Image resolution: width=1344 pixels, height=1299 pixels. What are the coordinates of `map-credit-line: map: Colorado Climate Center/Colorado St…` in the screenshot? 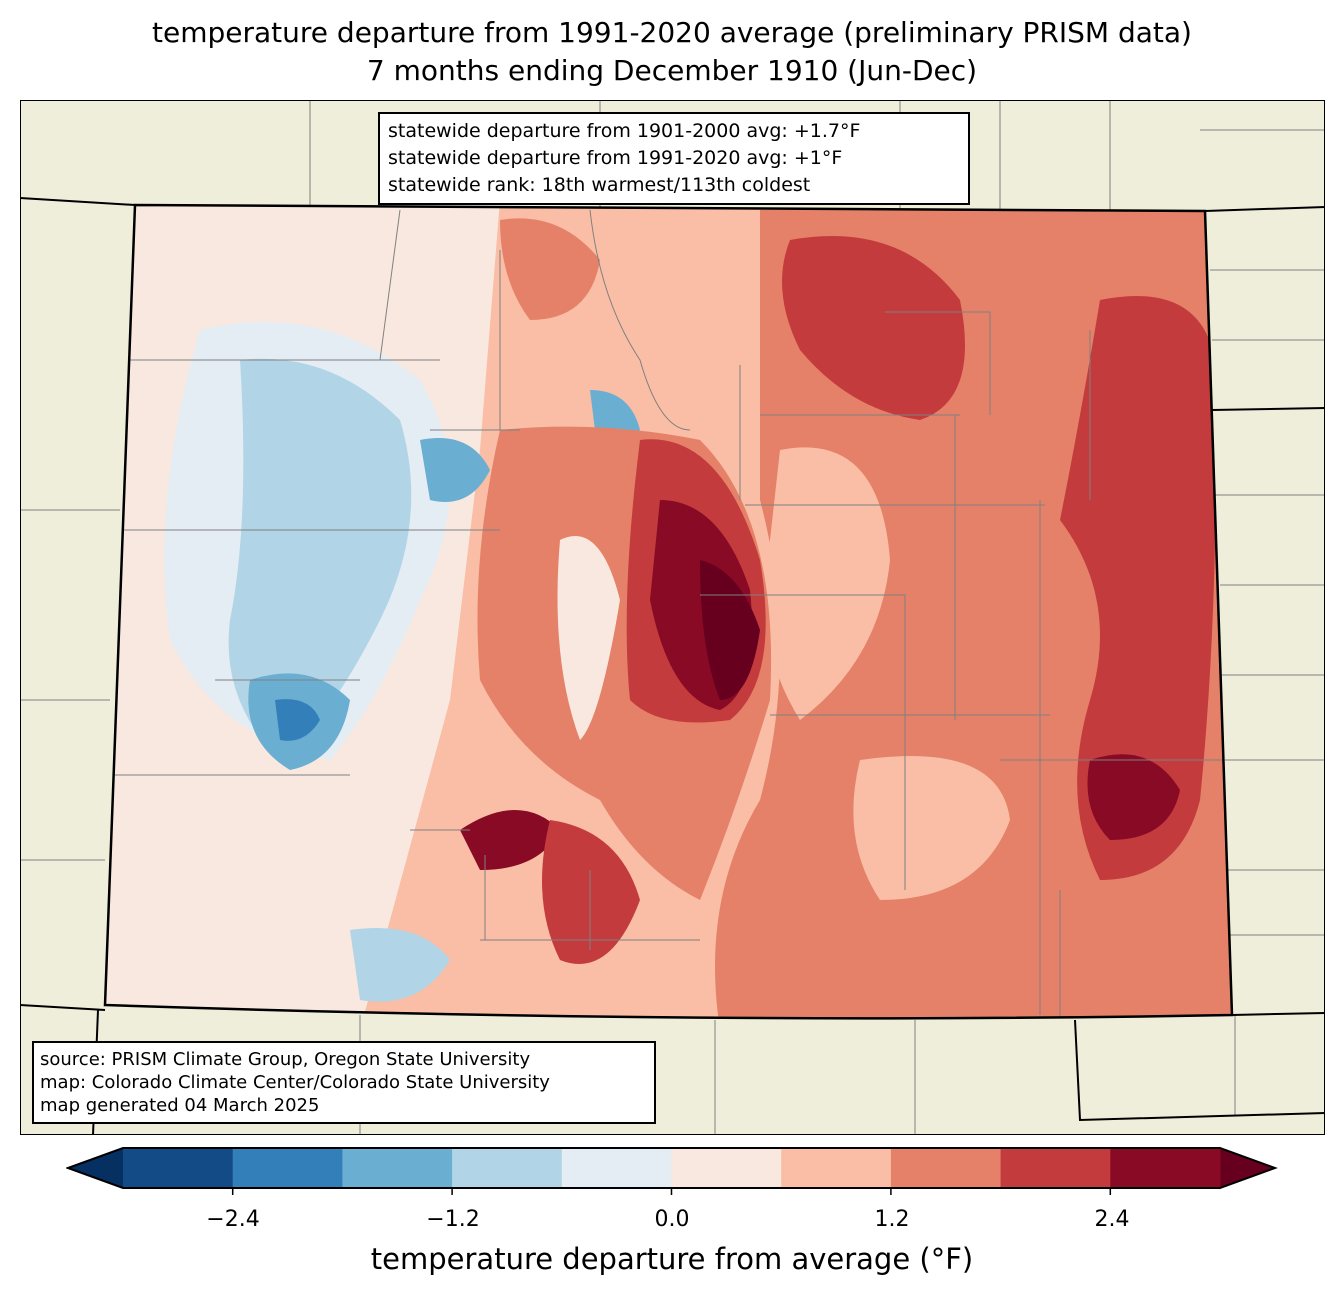 It's located at (295, 1082).